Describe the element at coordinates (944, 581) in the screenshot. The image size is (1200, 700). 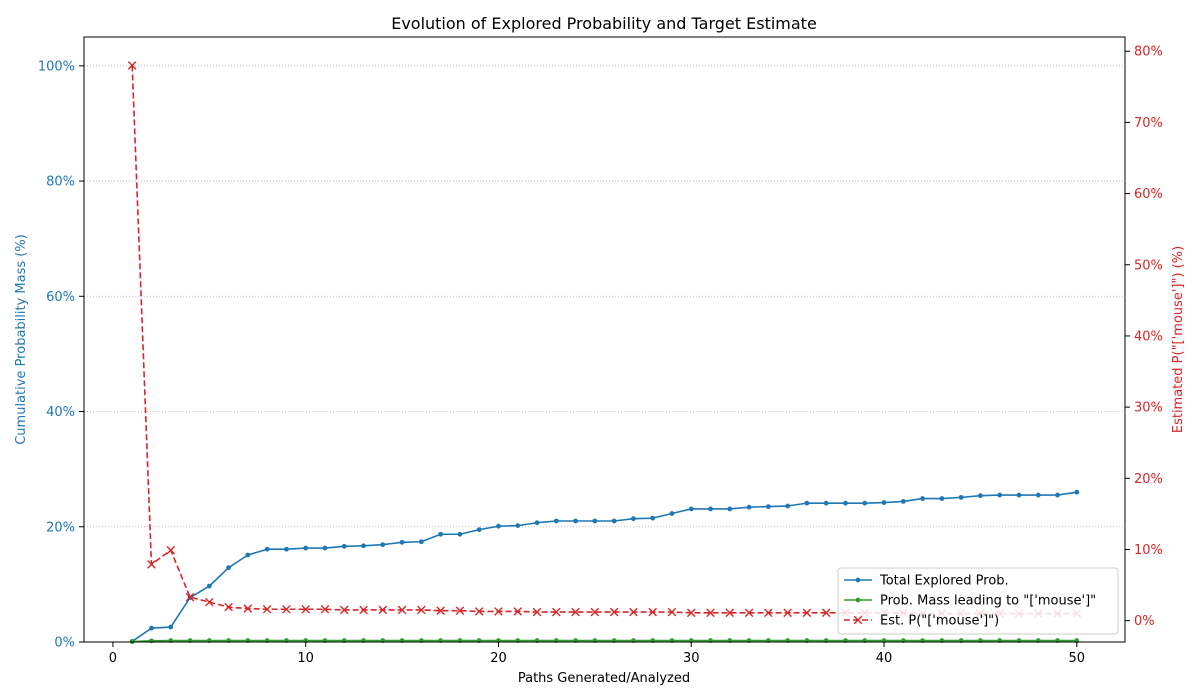
I see `legend-label: Total Explored Prob.` at that location.